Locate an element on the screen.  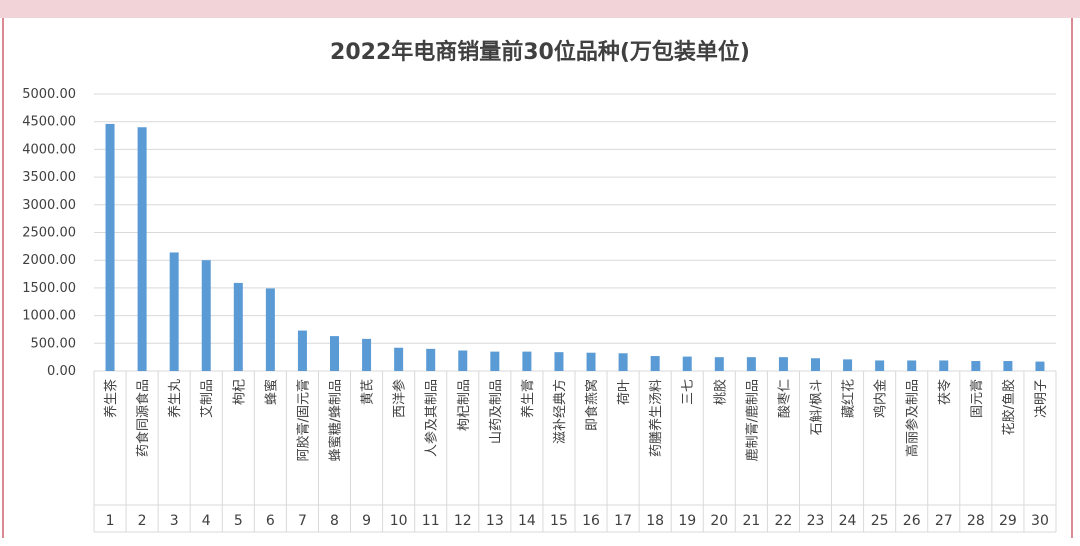
x-rank-label: 21 is located at coordinates (751, 521).